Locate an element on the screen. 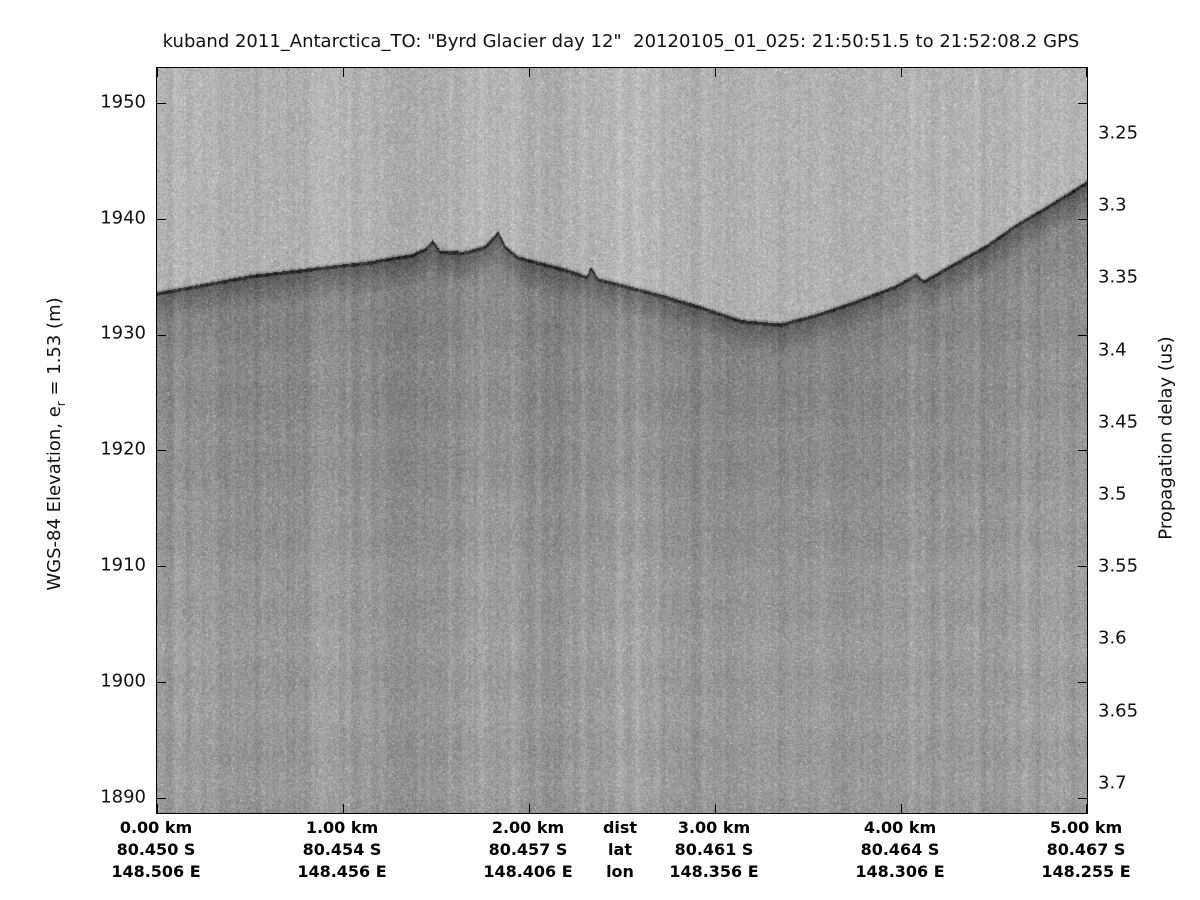 This screenshot has width=1200, height=900. bottom-tick-lon: 148.255 E is located at coordinates (1086, 871).